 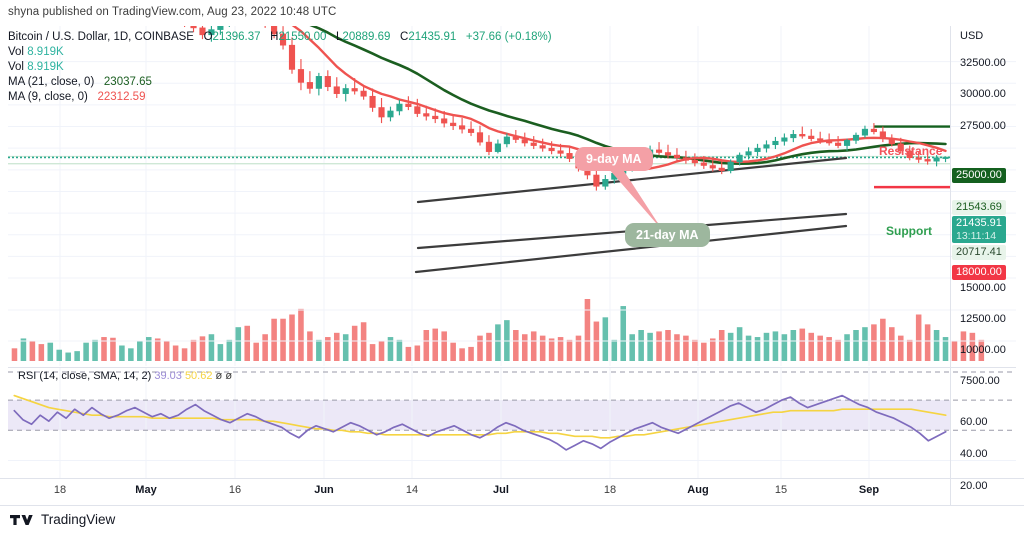 What do you see at coordinates (512, 367) in the screenshot?
I see `pane-divider` at bounding box center [512, 367].